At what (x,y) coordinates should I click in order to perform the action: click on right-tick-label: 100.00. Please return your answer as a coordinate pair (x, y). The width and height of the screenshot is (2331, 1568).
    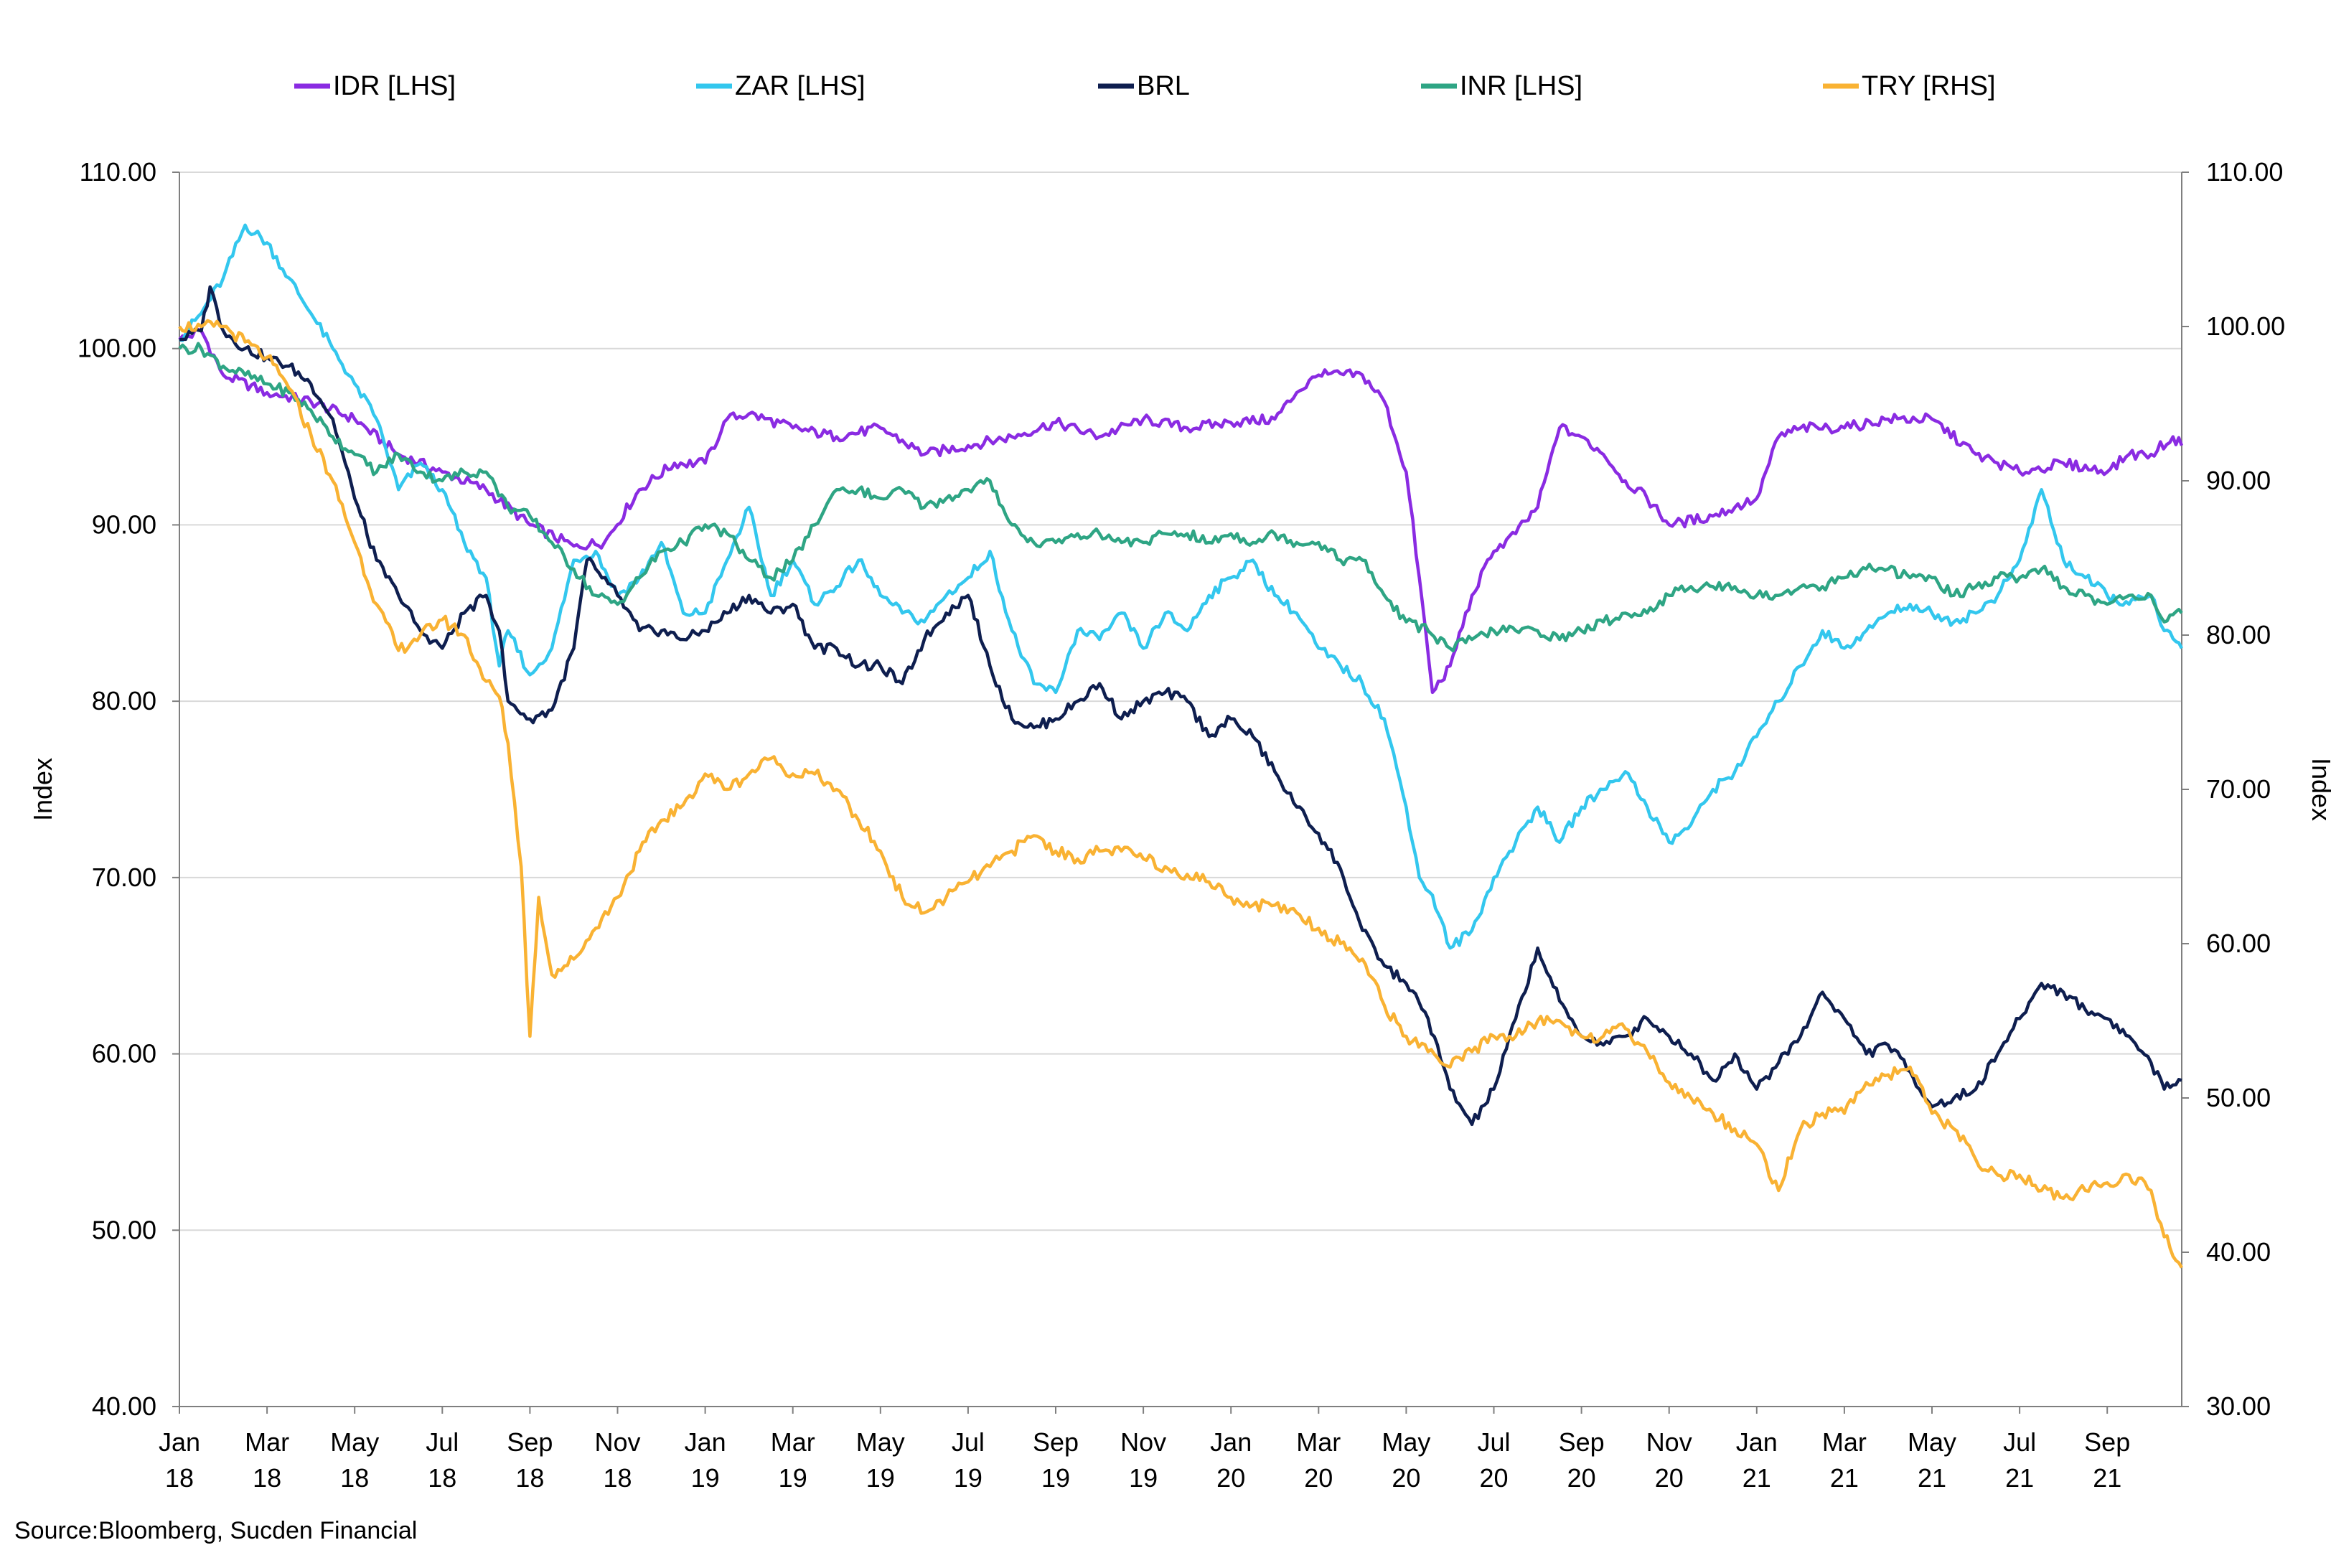
    Looking at the image, I should click on (2245, 326).